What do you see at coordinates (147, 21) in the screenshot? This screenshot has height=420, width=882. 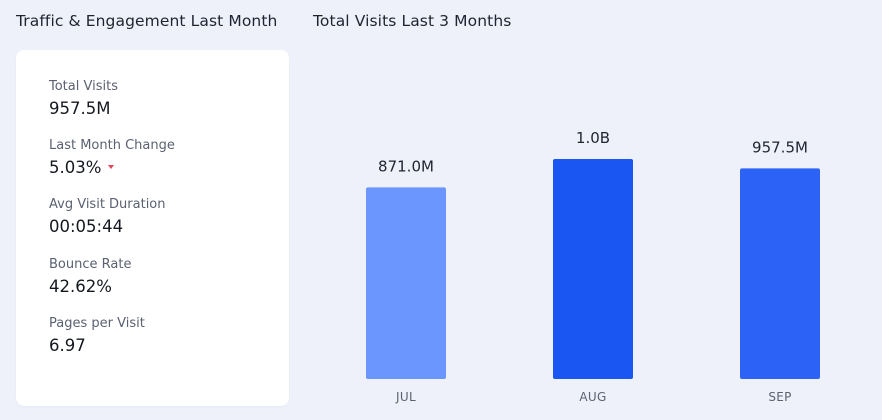 I see `traffic-engagement-title: Traffic & Engagement Last Month` at bounding box center [147, 21].